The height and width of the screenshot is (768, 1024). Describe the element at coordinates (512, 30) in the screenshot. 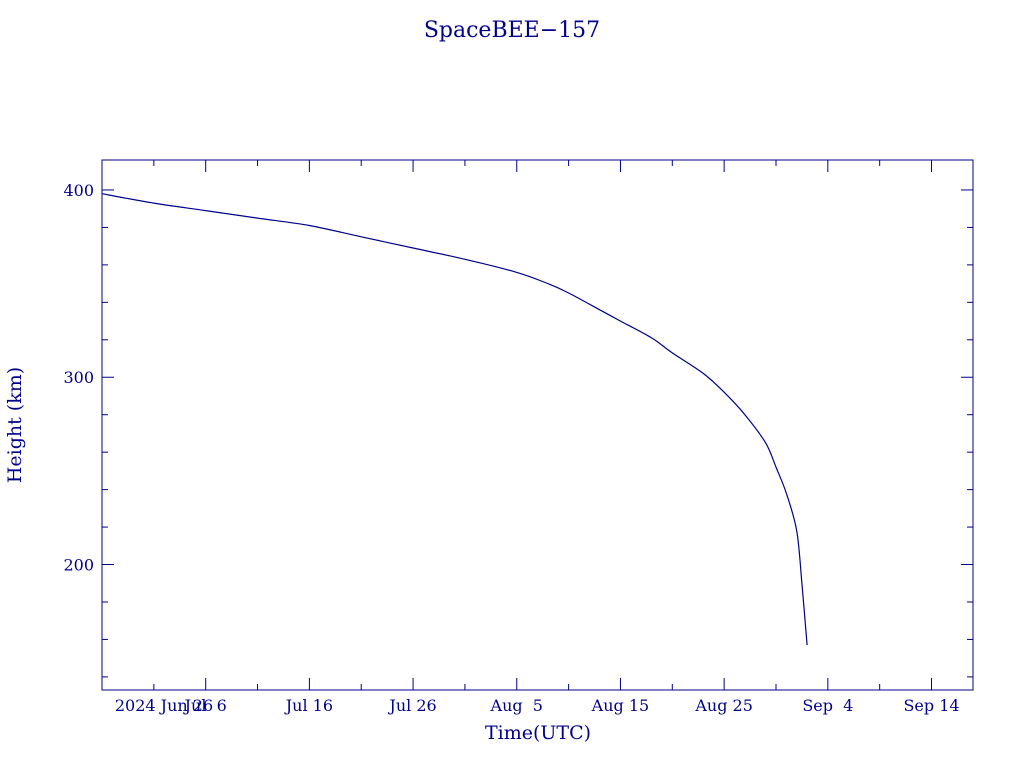

I see `chart-title: SpaceBEE−157` at that location.